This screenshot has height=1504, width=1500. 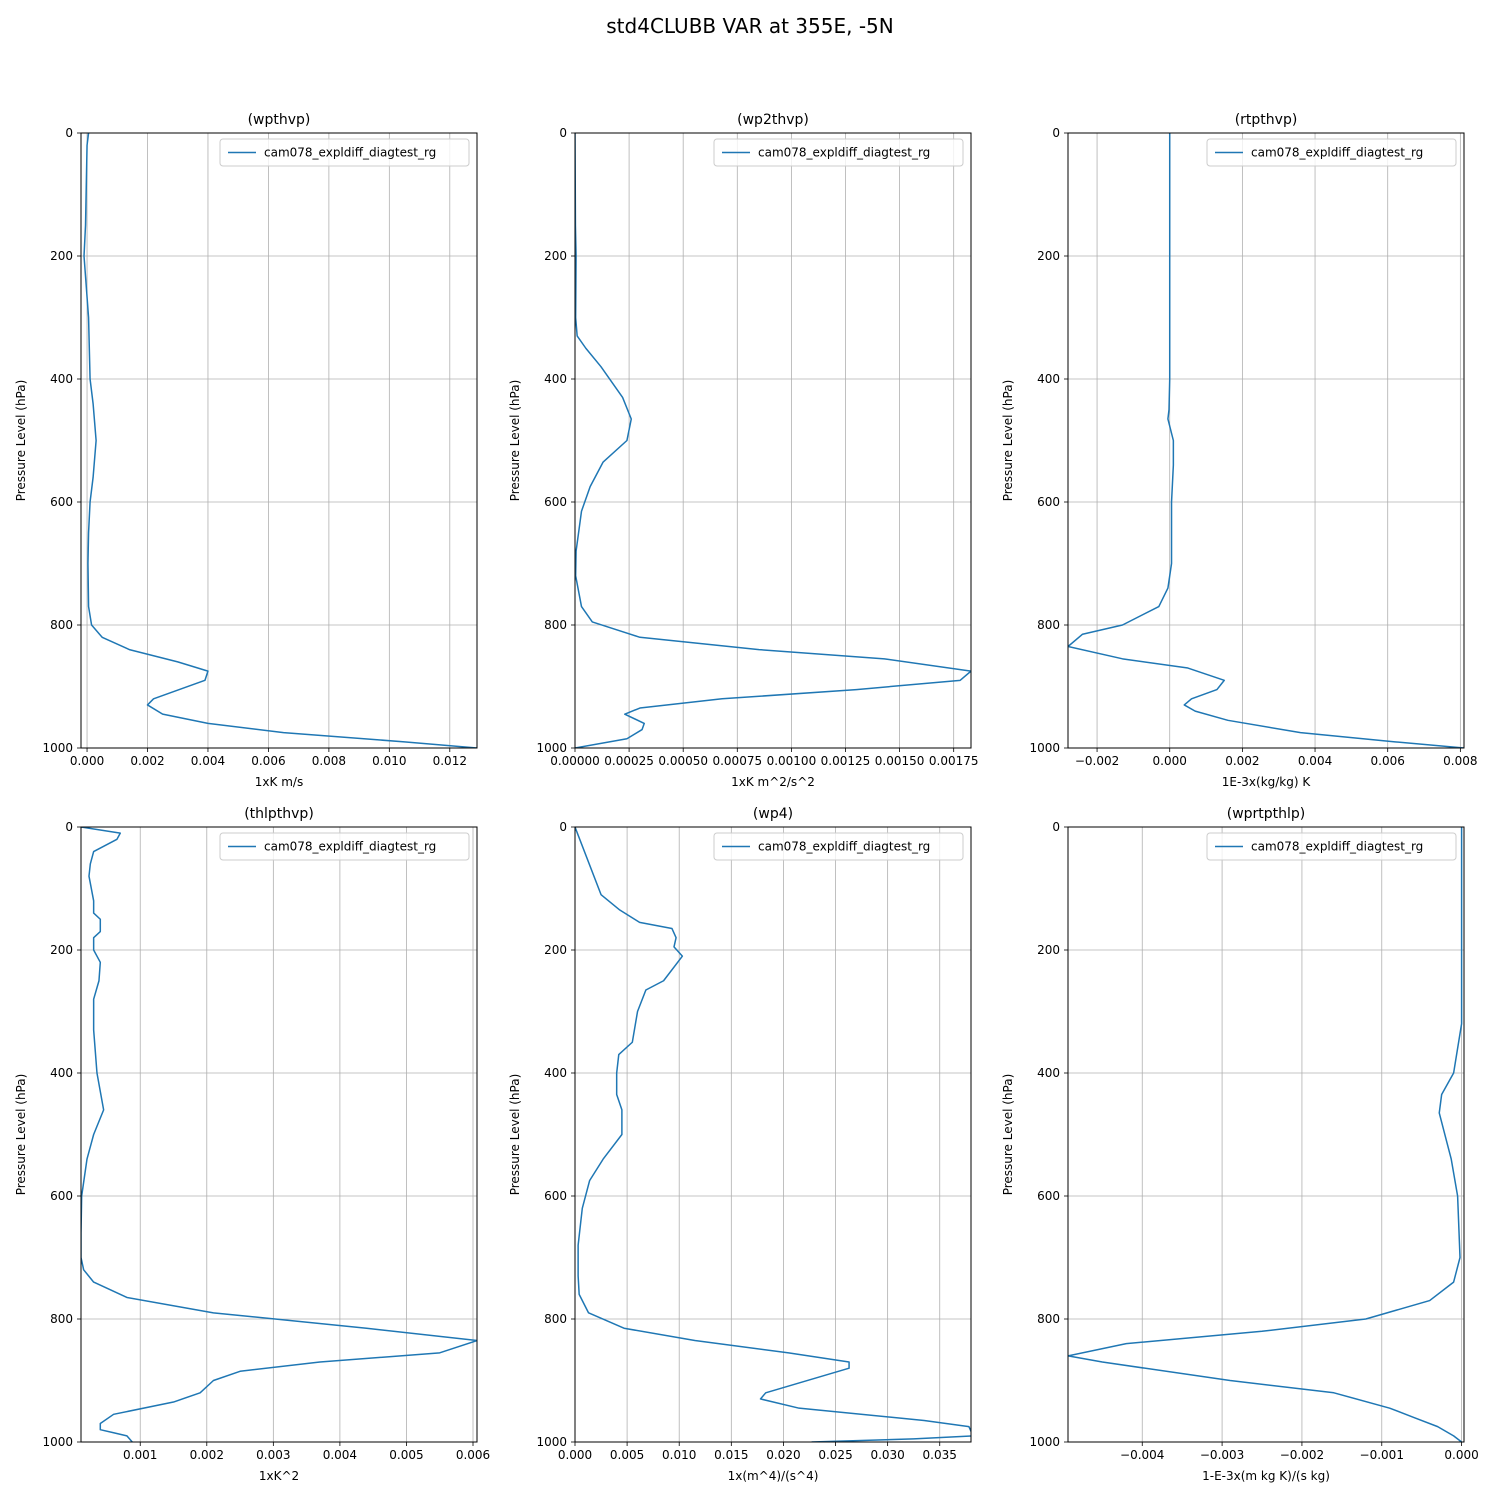 I want to click on x-tick-label: 0.00150, so click(x=900, y=761).